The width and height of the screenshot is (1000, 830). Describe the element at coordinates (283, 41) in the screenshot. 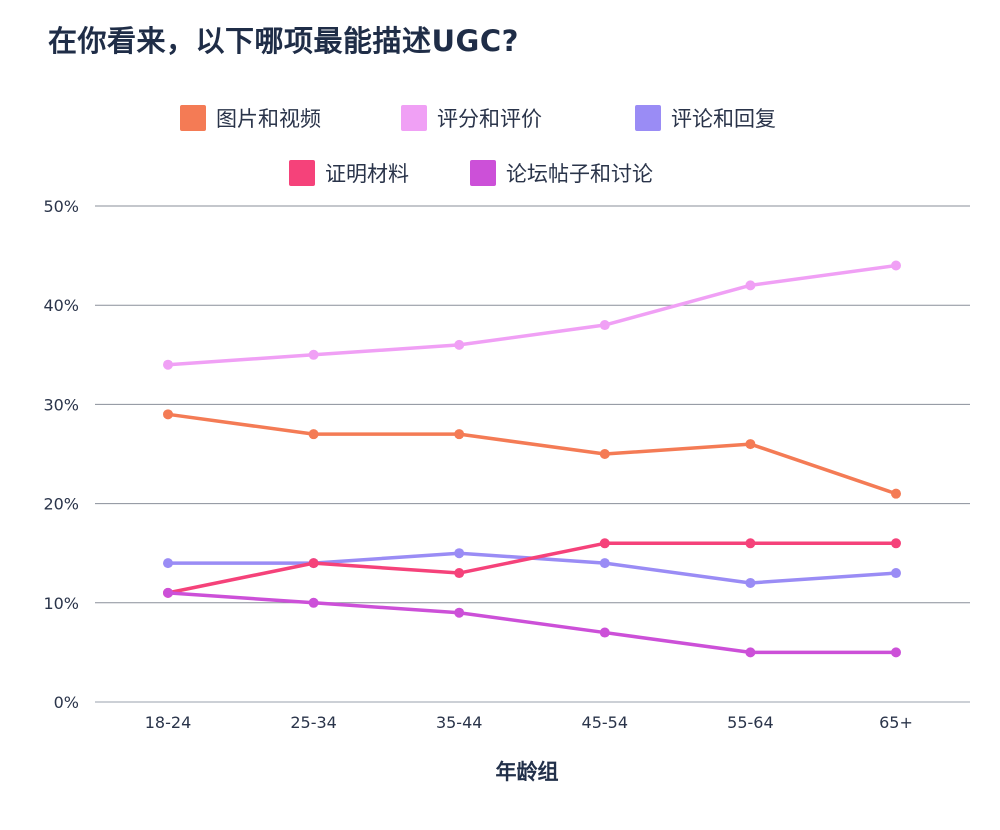

I see `chart-title: 在你看来，以下哪项最能描述UGC?` at that location.